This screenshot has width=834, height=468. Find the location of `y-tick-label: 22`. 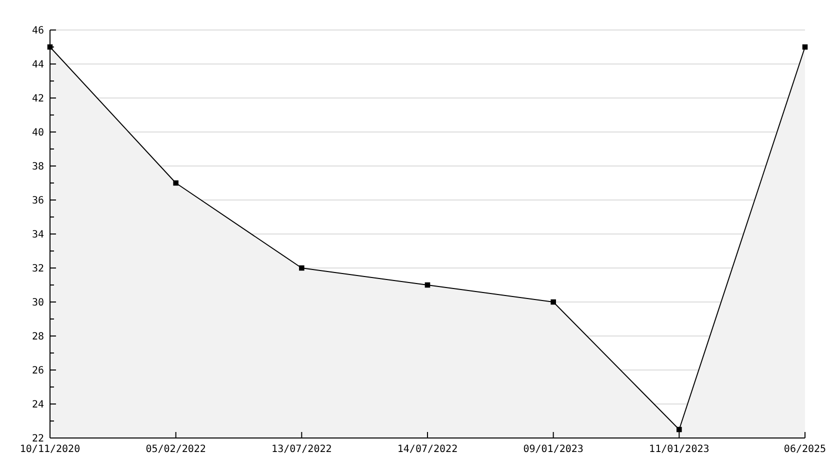

y-tick-label: 22 is located at coordinates (38, 439).